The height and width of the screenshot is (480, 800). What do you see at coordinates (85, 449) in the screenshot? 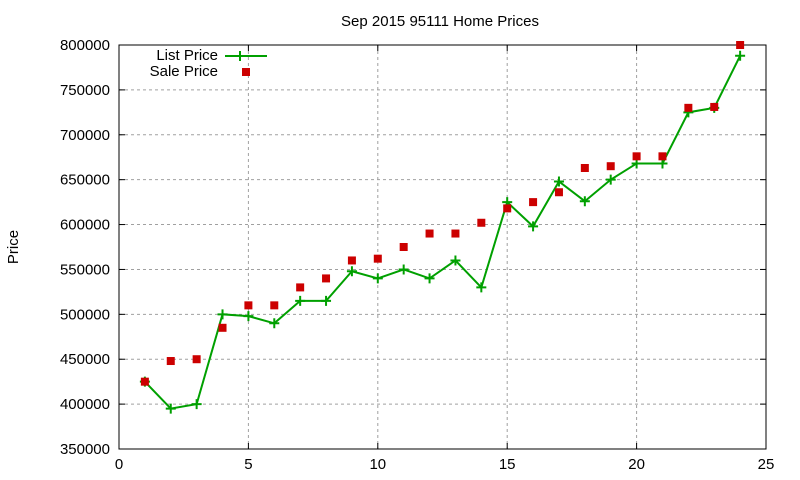
I see `y-tick-label: 350000` at bounding box center [85, 449].